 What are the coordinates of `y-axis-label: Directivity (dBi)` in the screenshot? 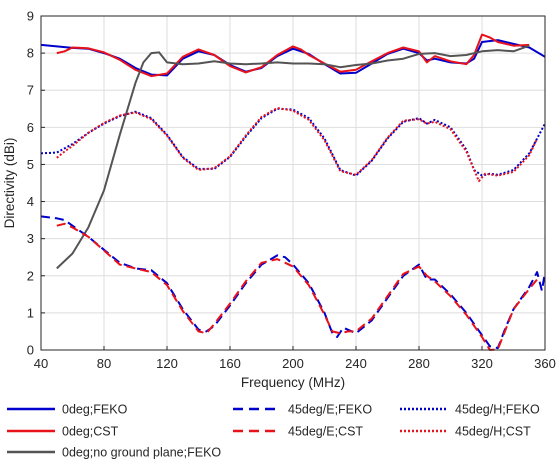 It's located at (9, 183).